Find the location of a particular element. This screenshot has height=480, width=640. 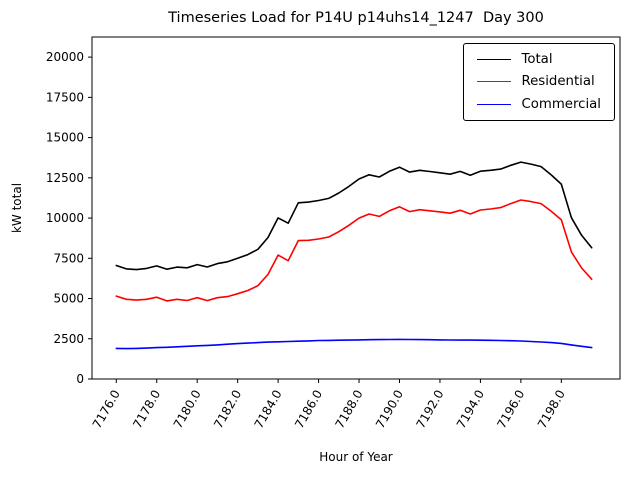

legend-label-residential: Residential is located at coordinates (558, 82).